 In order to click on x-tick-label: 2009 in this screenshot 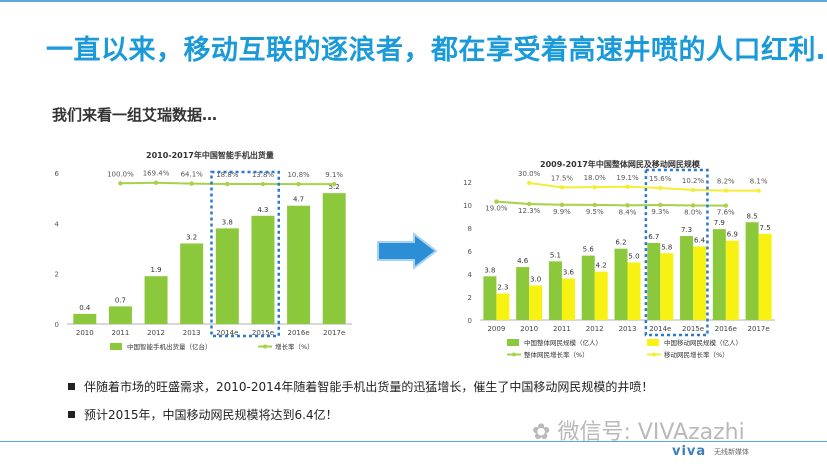, I will do `click(496, 329)`.